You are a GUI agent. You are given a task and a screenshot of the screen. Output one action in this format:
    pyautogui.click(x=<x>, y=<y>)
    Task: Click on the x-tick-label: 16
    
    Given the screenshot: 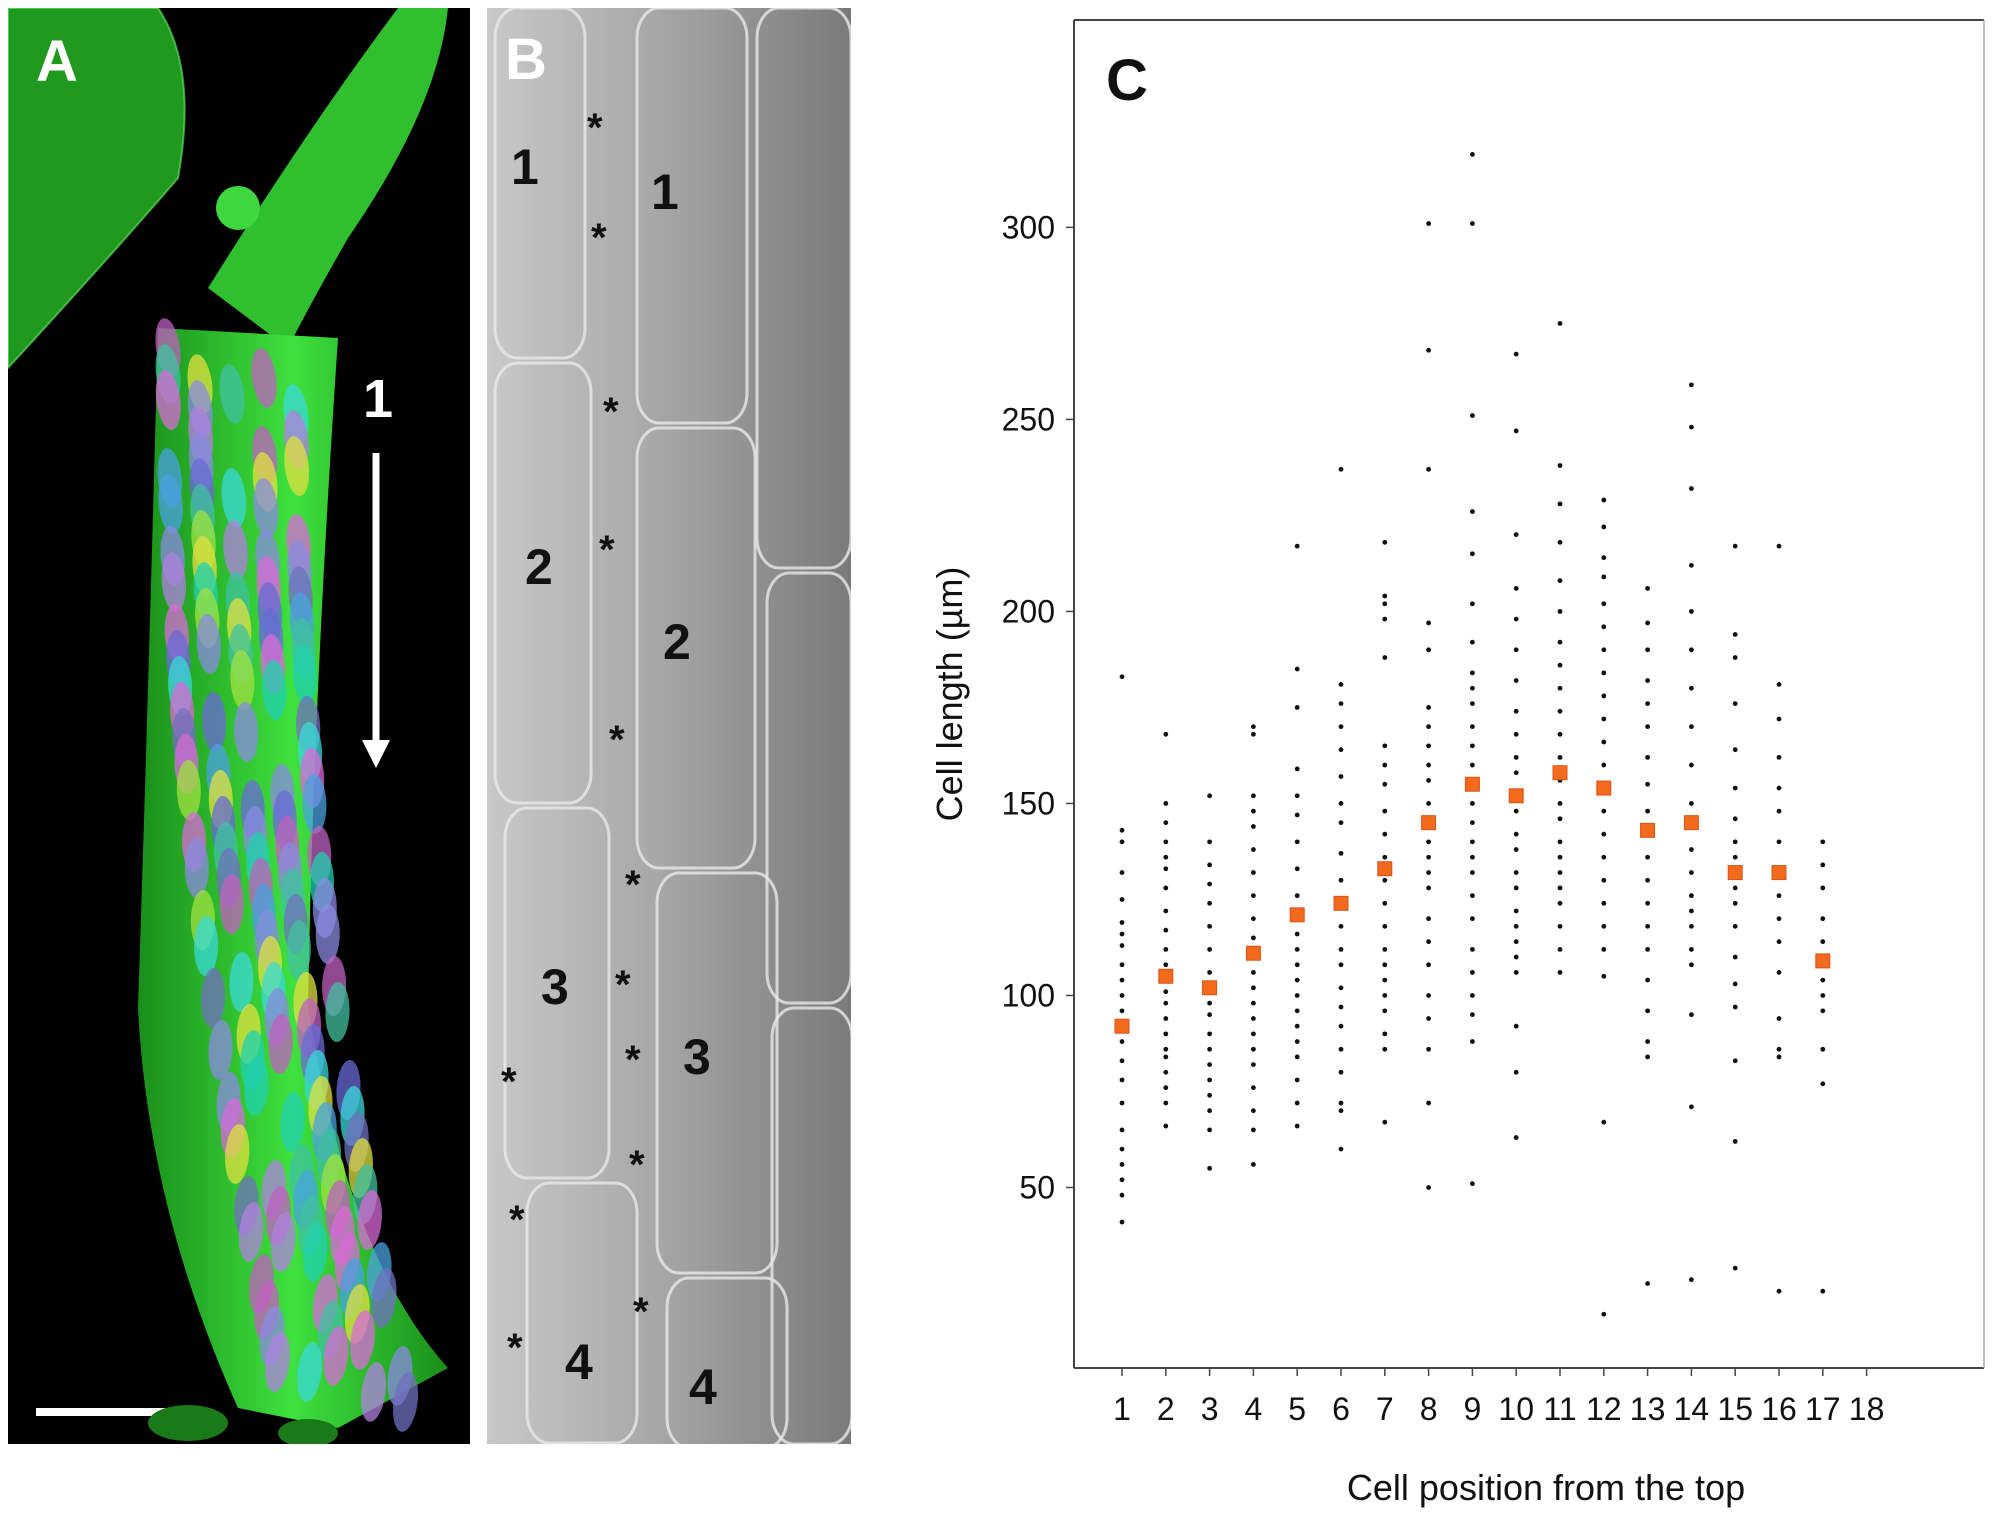 What is the action you would take?
    pyautogui.click(x=1779, y=1409)
    